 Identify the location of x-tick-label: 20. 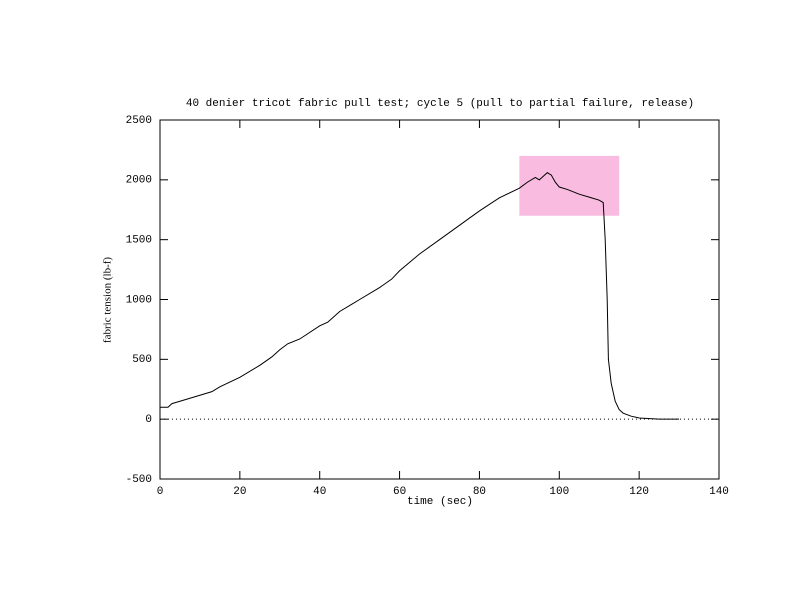
(239, 492).